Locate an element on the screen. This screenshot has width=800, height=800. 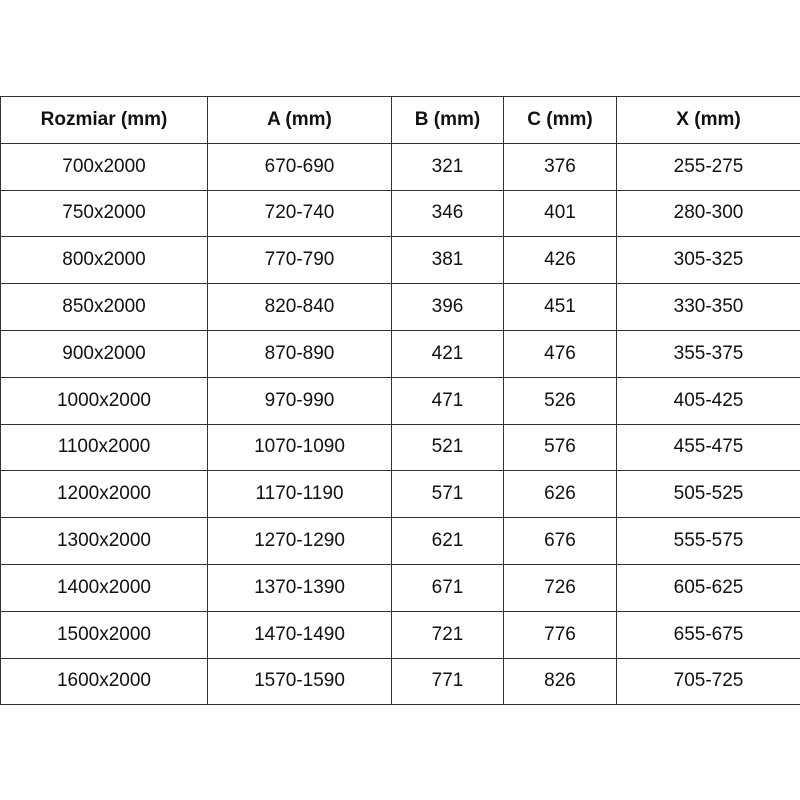
cell-c: 776 is located at coordinates (560, 634).